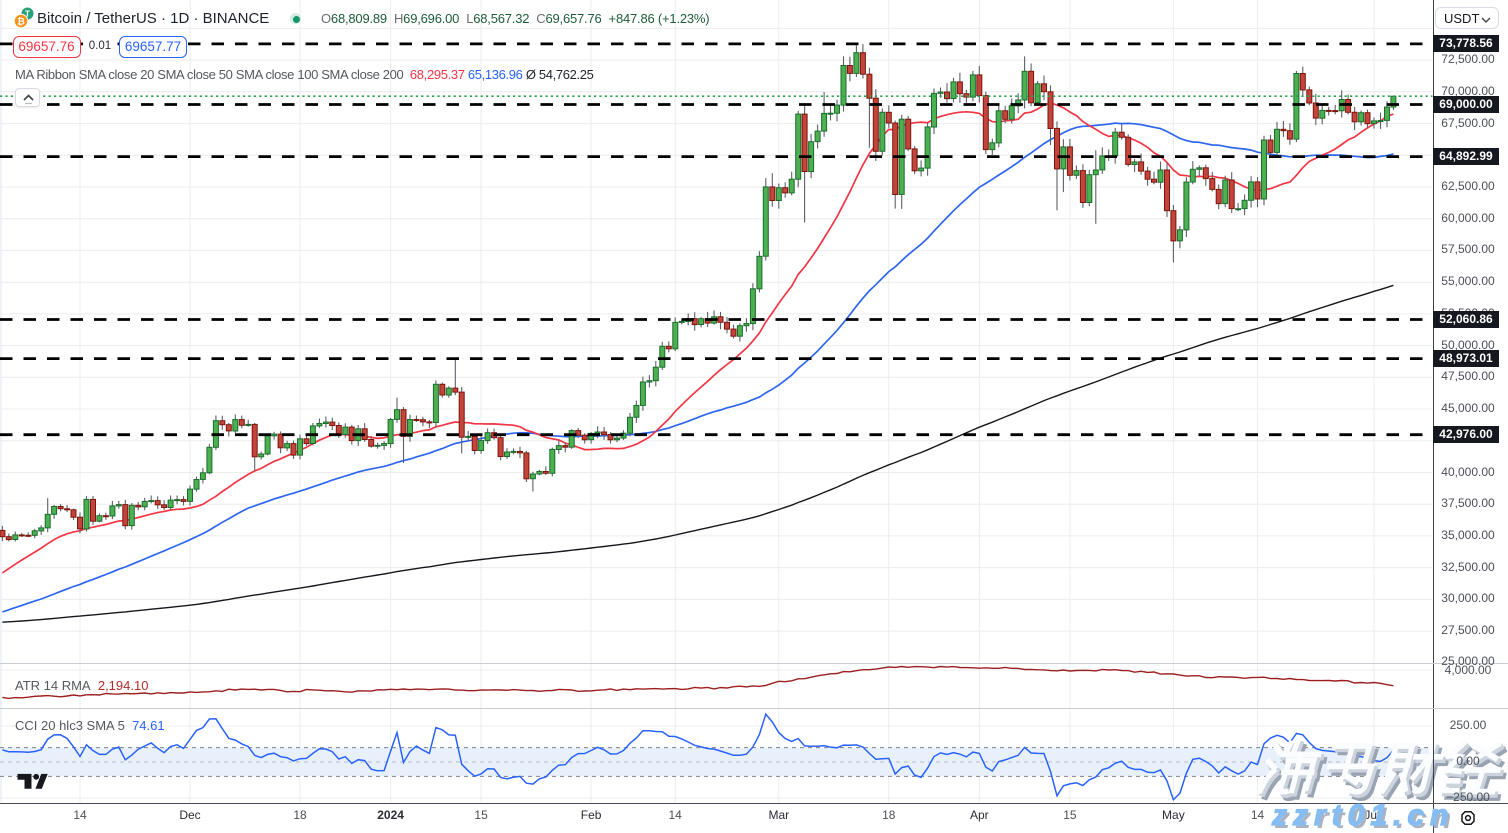  Describe the element at coordinates (28, 14) in the screenshot. I see `svg-text: T` at that location.